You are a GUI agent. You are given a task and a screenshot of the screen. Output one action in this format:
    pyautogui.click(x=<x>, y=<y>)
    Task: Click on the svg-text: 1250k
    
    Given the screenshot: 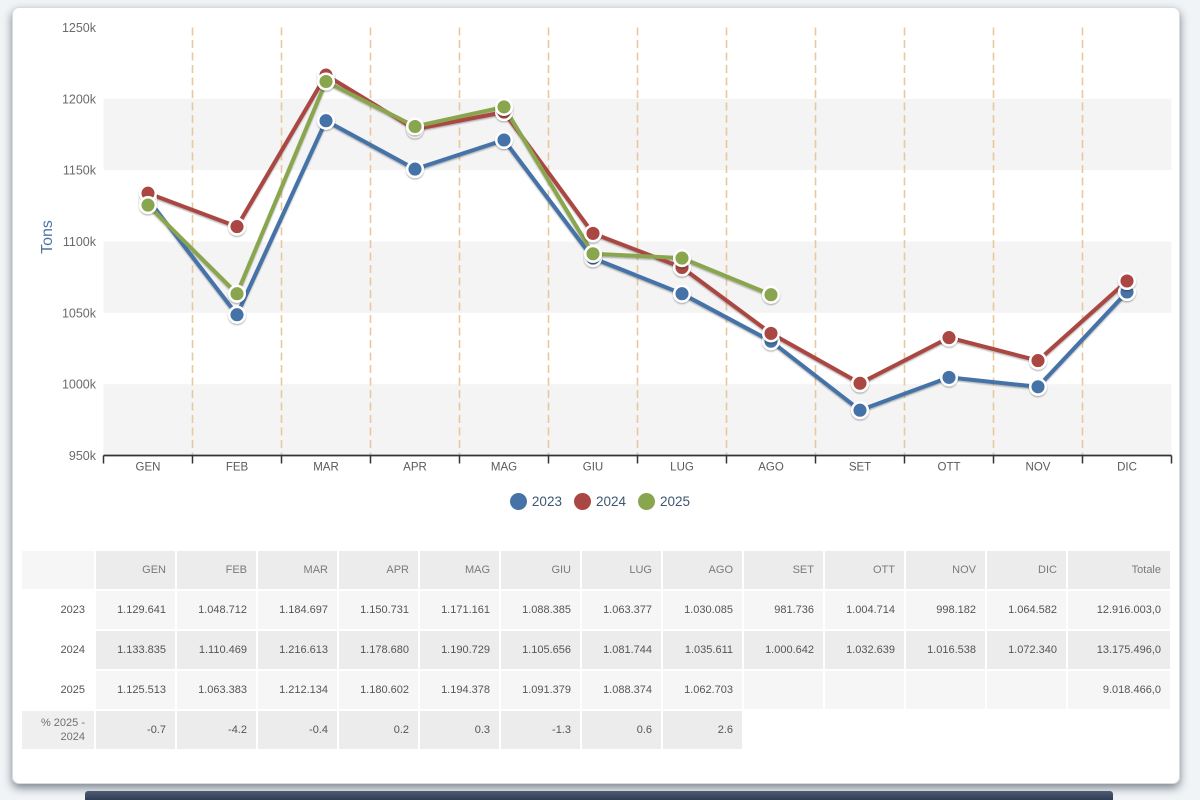 What is the action you would take?
    pyautogui.click(x=79, y=28)
    